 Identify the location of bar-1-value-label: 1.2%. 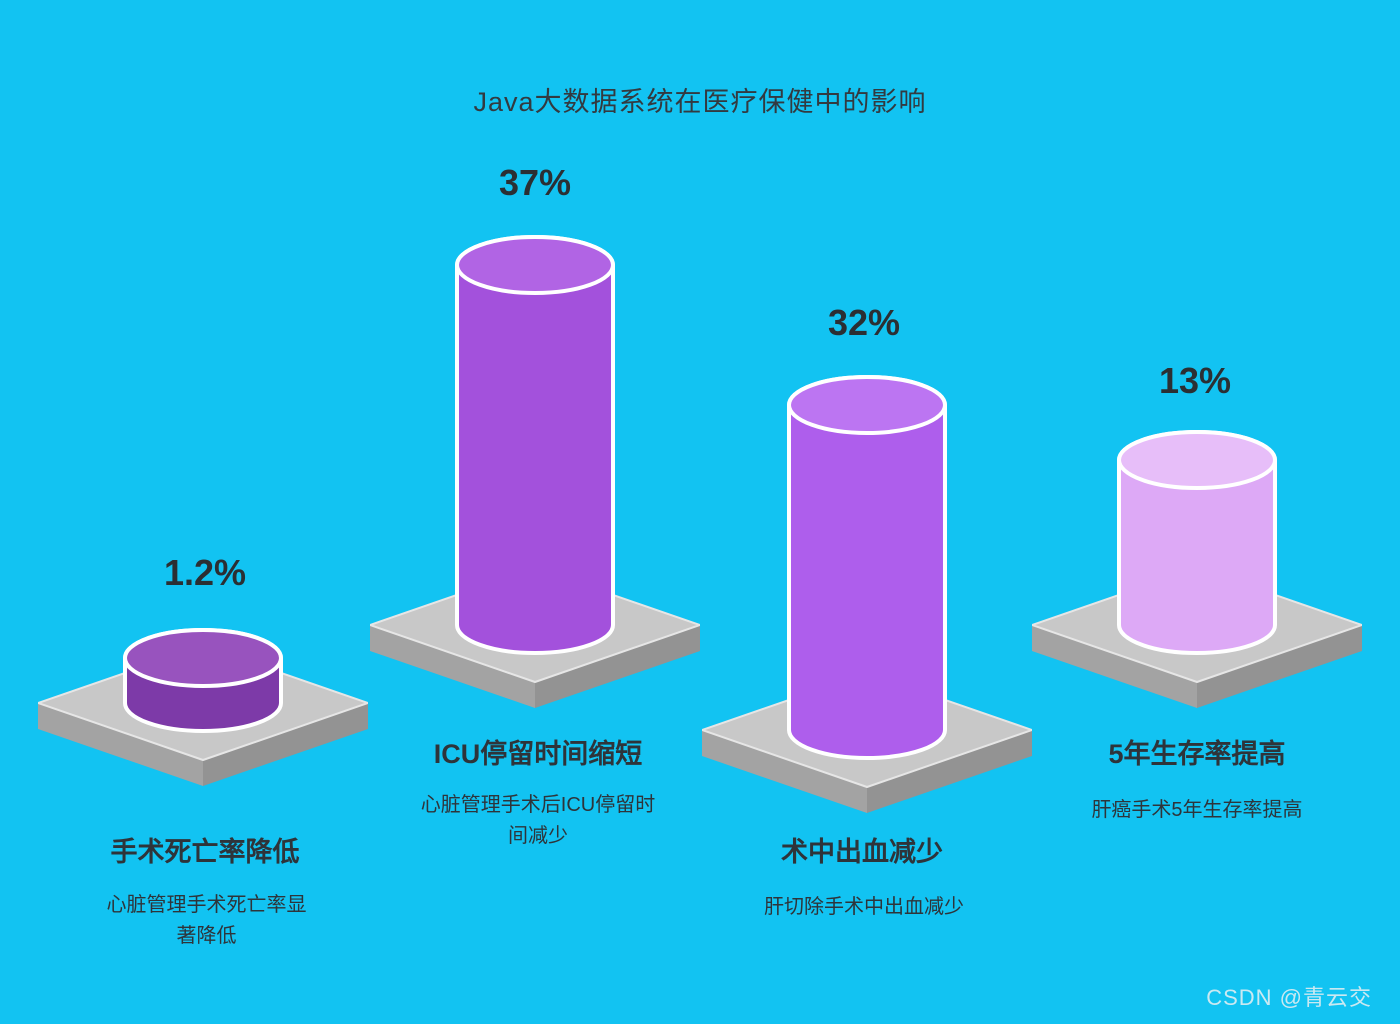
(205, 572).